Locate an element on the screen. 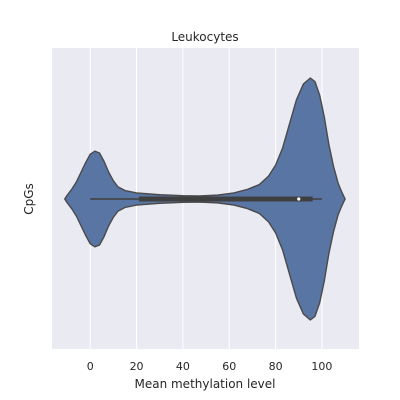 The height and width of the screenshot is (400, 400). median-marker is located at coordinates (299, 199).